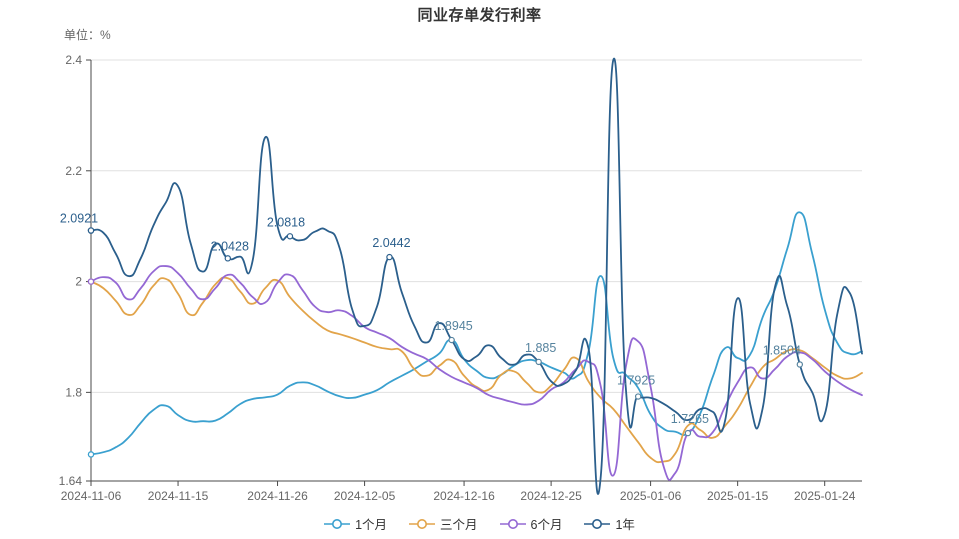 This screenshot has height=539, width=959. Describe the element at coordinates (391, 243) in the screenshot. I see `data-label: 2.0442` at that location.